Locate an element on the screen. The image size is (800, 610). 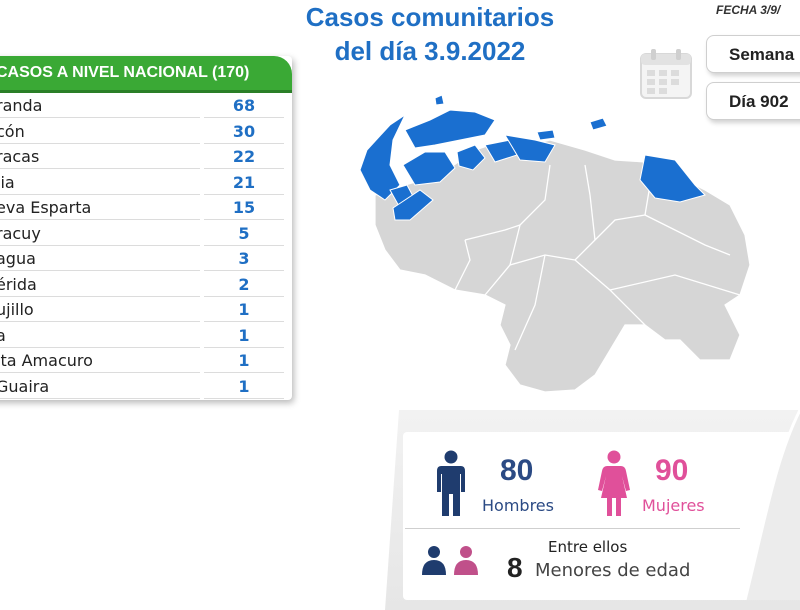
minors-label: Menores de edad is located at coordinates (613, 570).